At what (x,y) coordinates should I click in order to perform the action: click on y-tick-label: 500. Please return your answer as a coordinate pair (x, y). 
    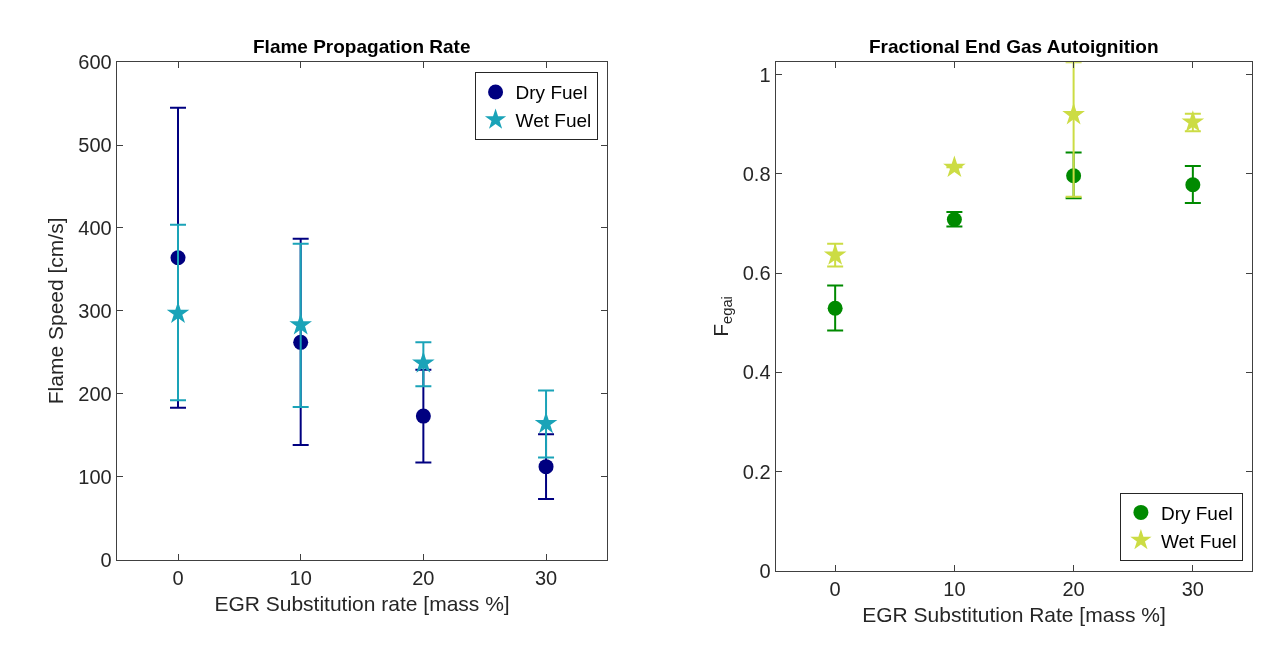
    Looking at the image, I should click on (95, 145).